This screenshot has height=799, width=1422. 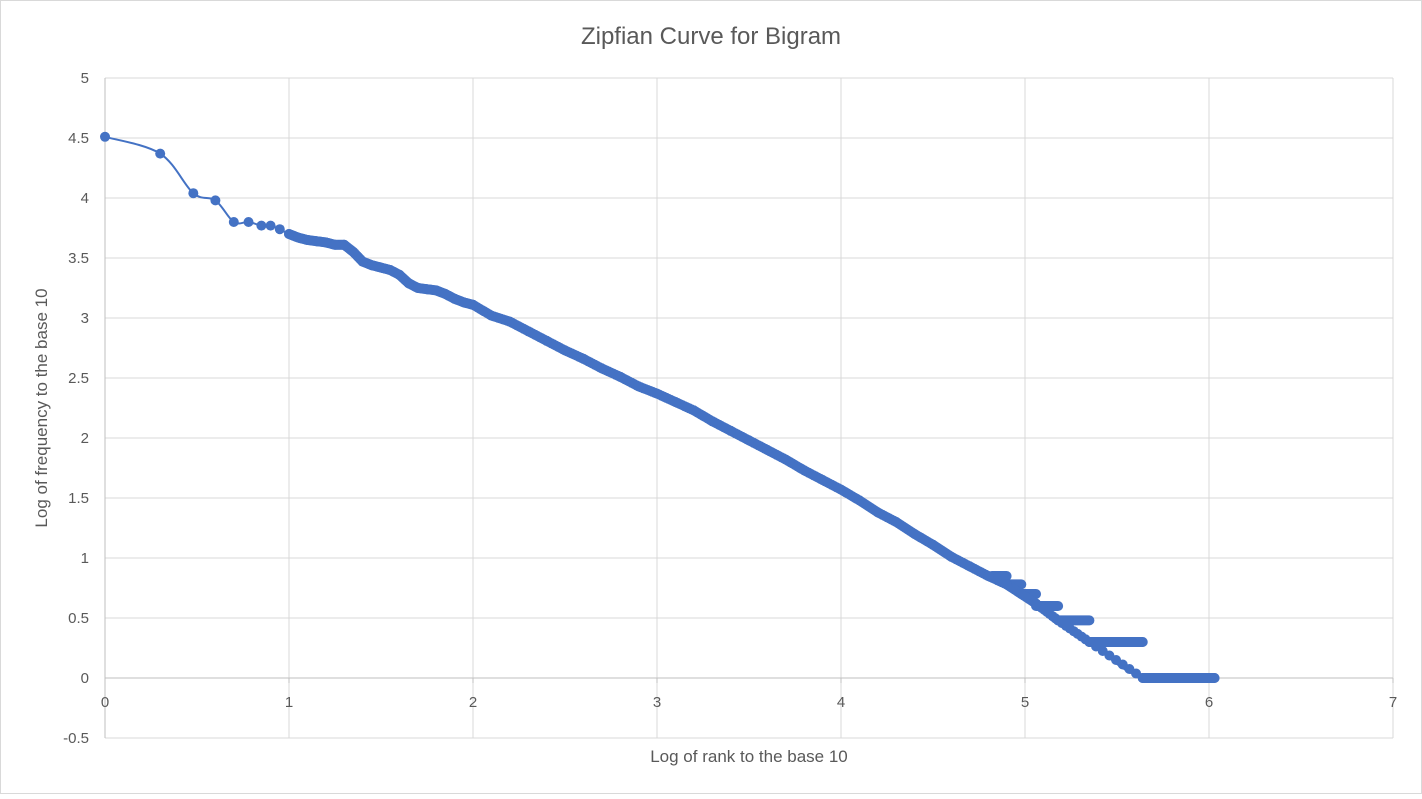 What do you see at coordinates (85, 318) in the screenshot?
I see `y-tick-label: 3` at bounding box center [85, 318].